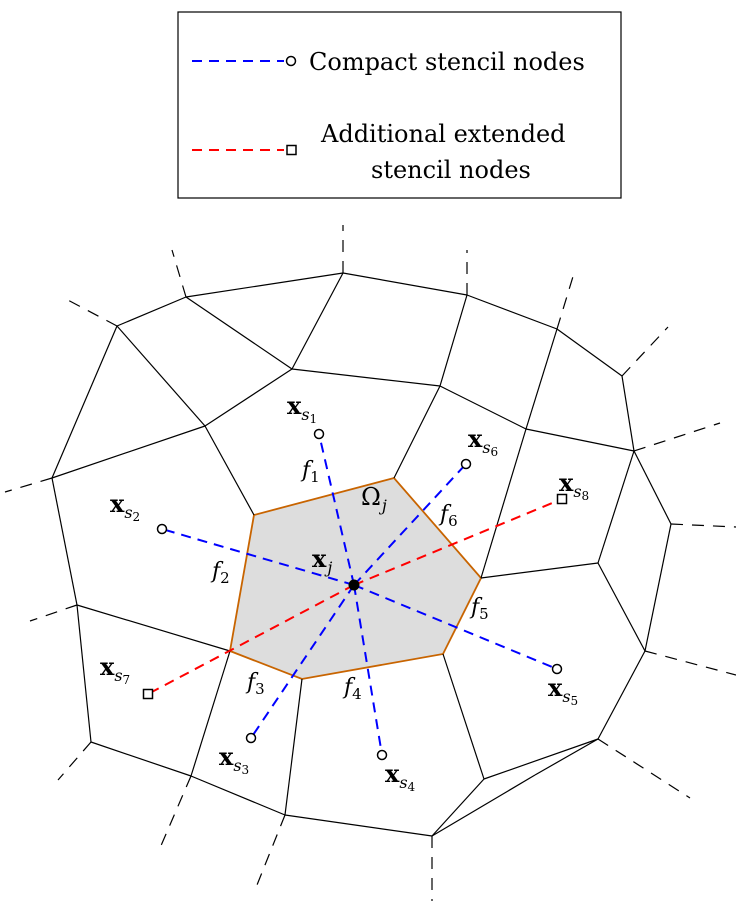  I want to click on legend-compact-marker, so click(291, 61).